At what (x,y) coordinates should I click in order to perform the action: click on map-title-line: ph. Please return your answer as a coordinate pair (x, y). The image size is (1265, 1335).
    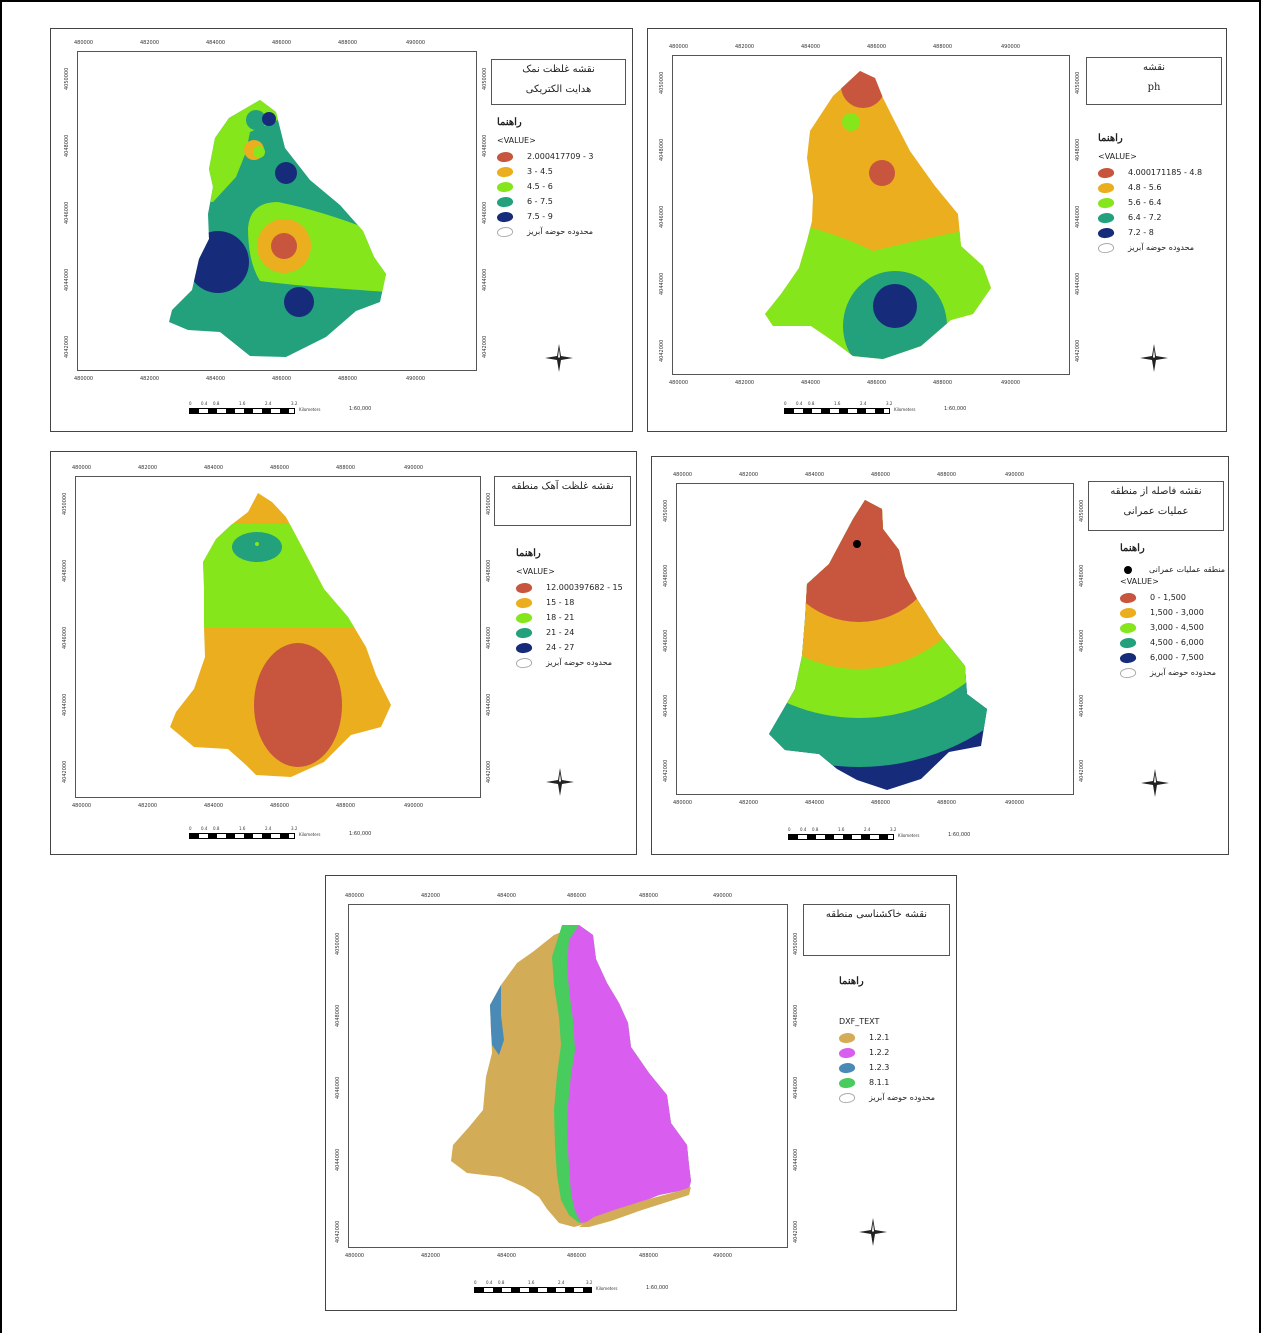
    Looking at the image, I should click on (1154, 87).